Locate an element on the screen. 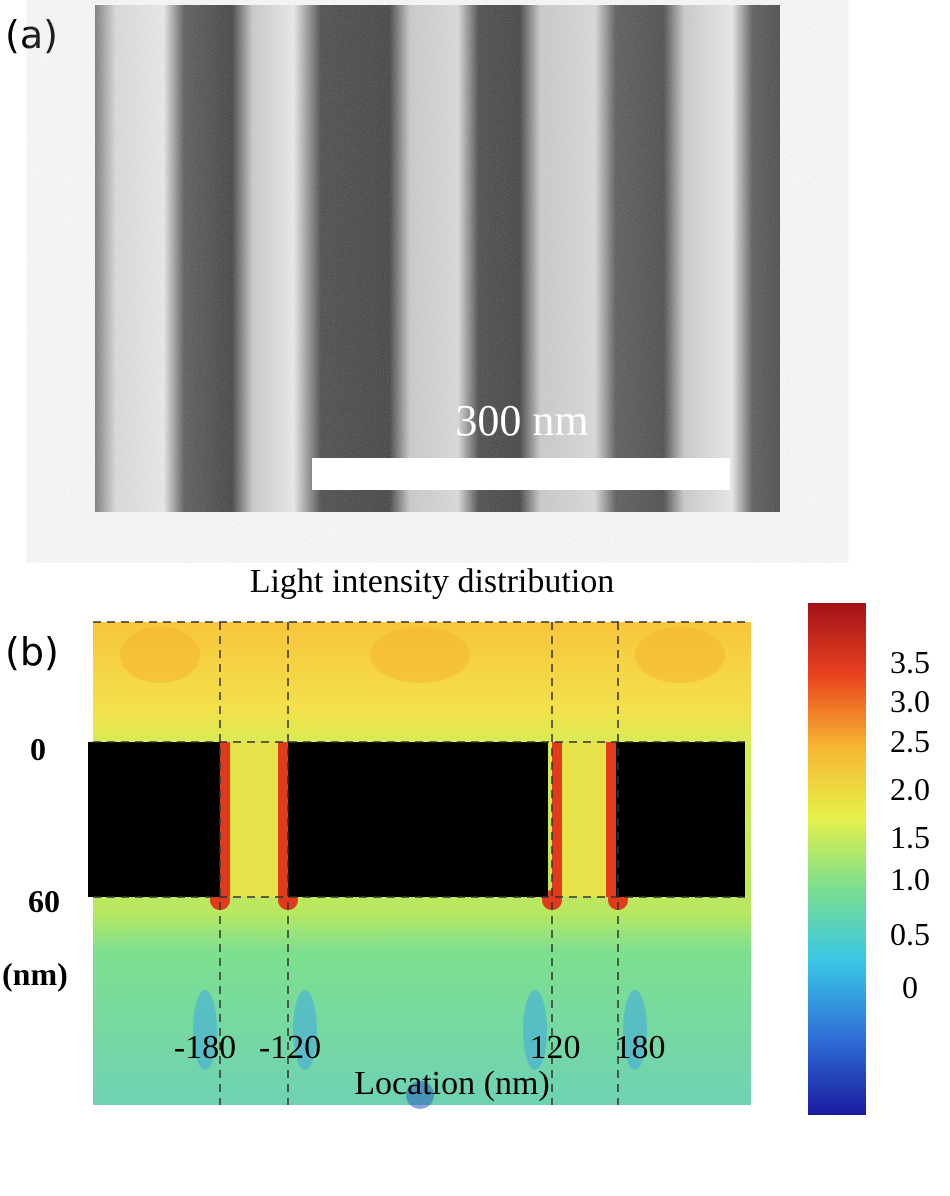 The width and height of the screenshot is (950, 1196). colorbar-tick-label: 1.0 is located at coordinates (910, 879).